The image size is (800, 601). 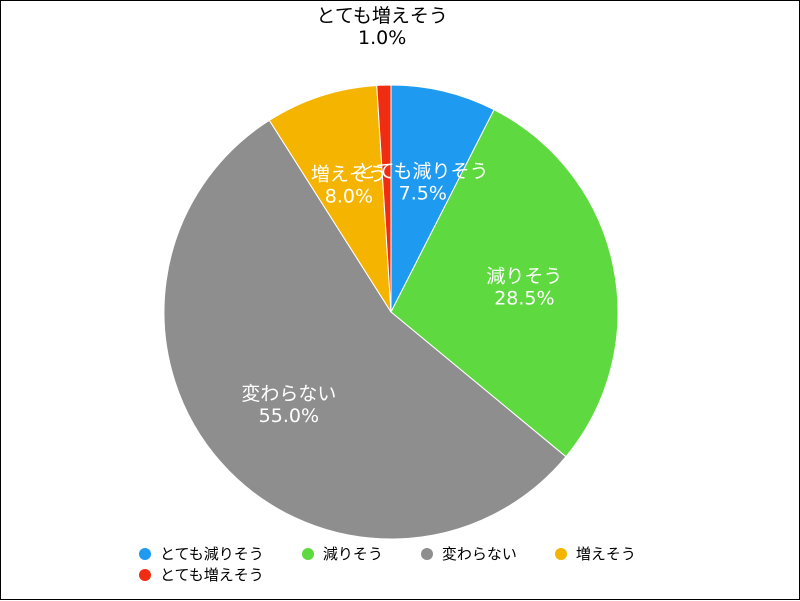 I want to click on slice-value-label-2: 55.0%, so click(x=289, y=416).